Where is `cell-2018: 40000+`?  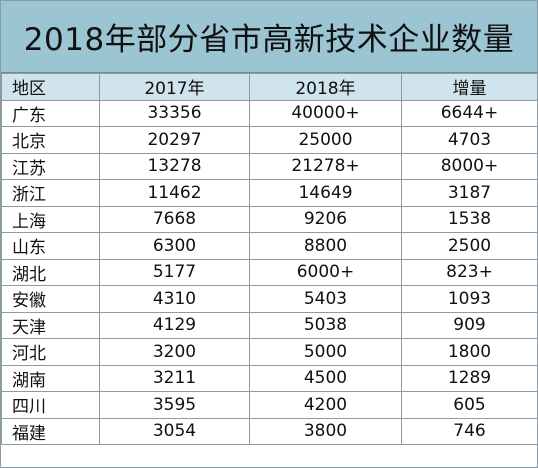 cell-2018: 40000+ is located at coordinates (325, 113).